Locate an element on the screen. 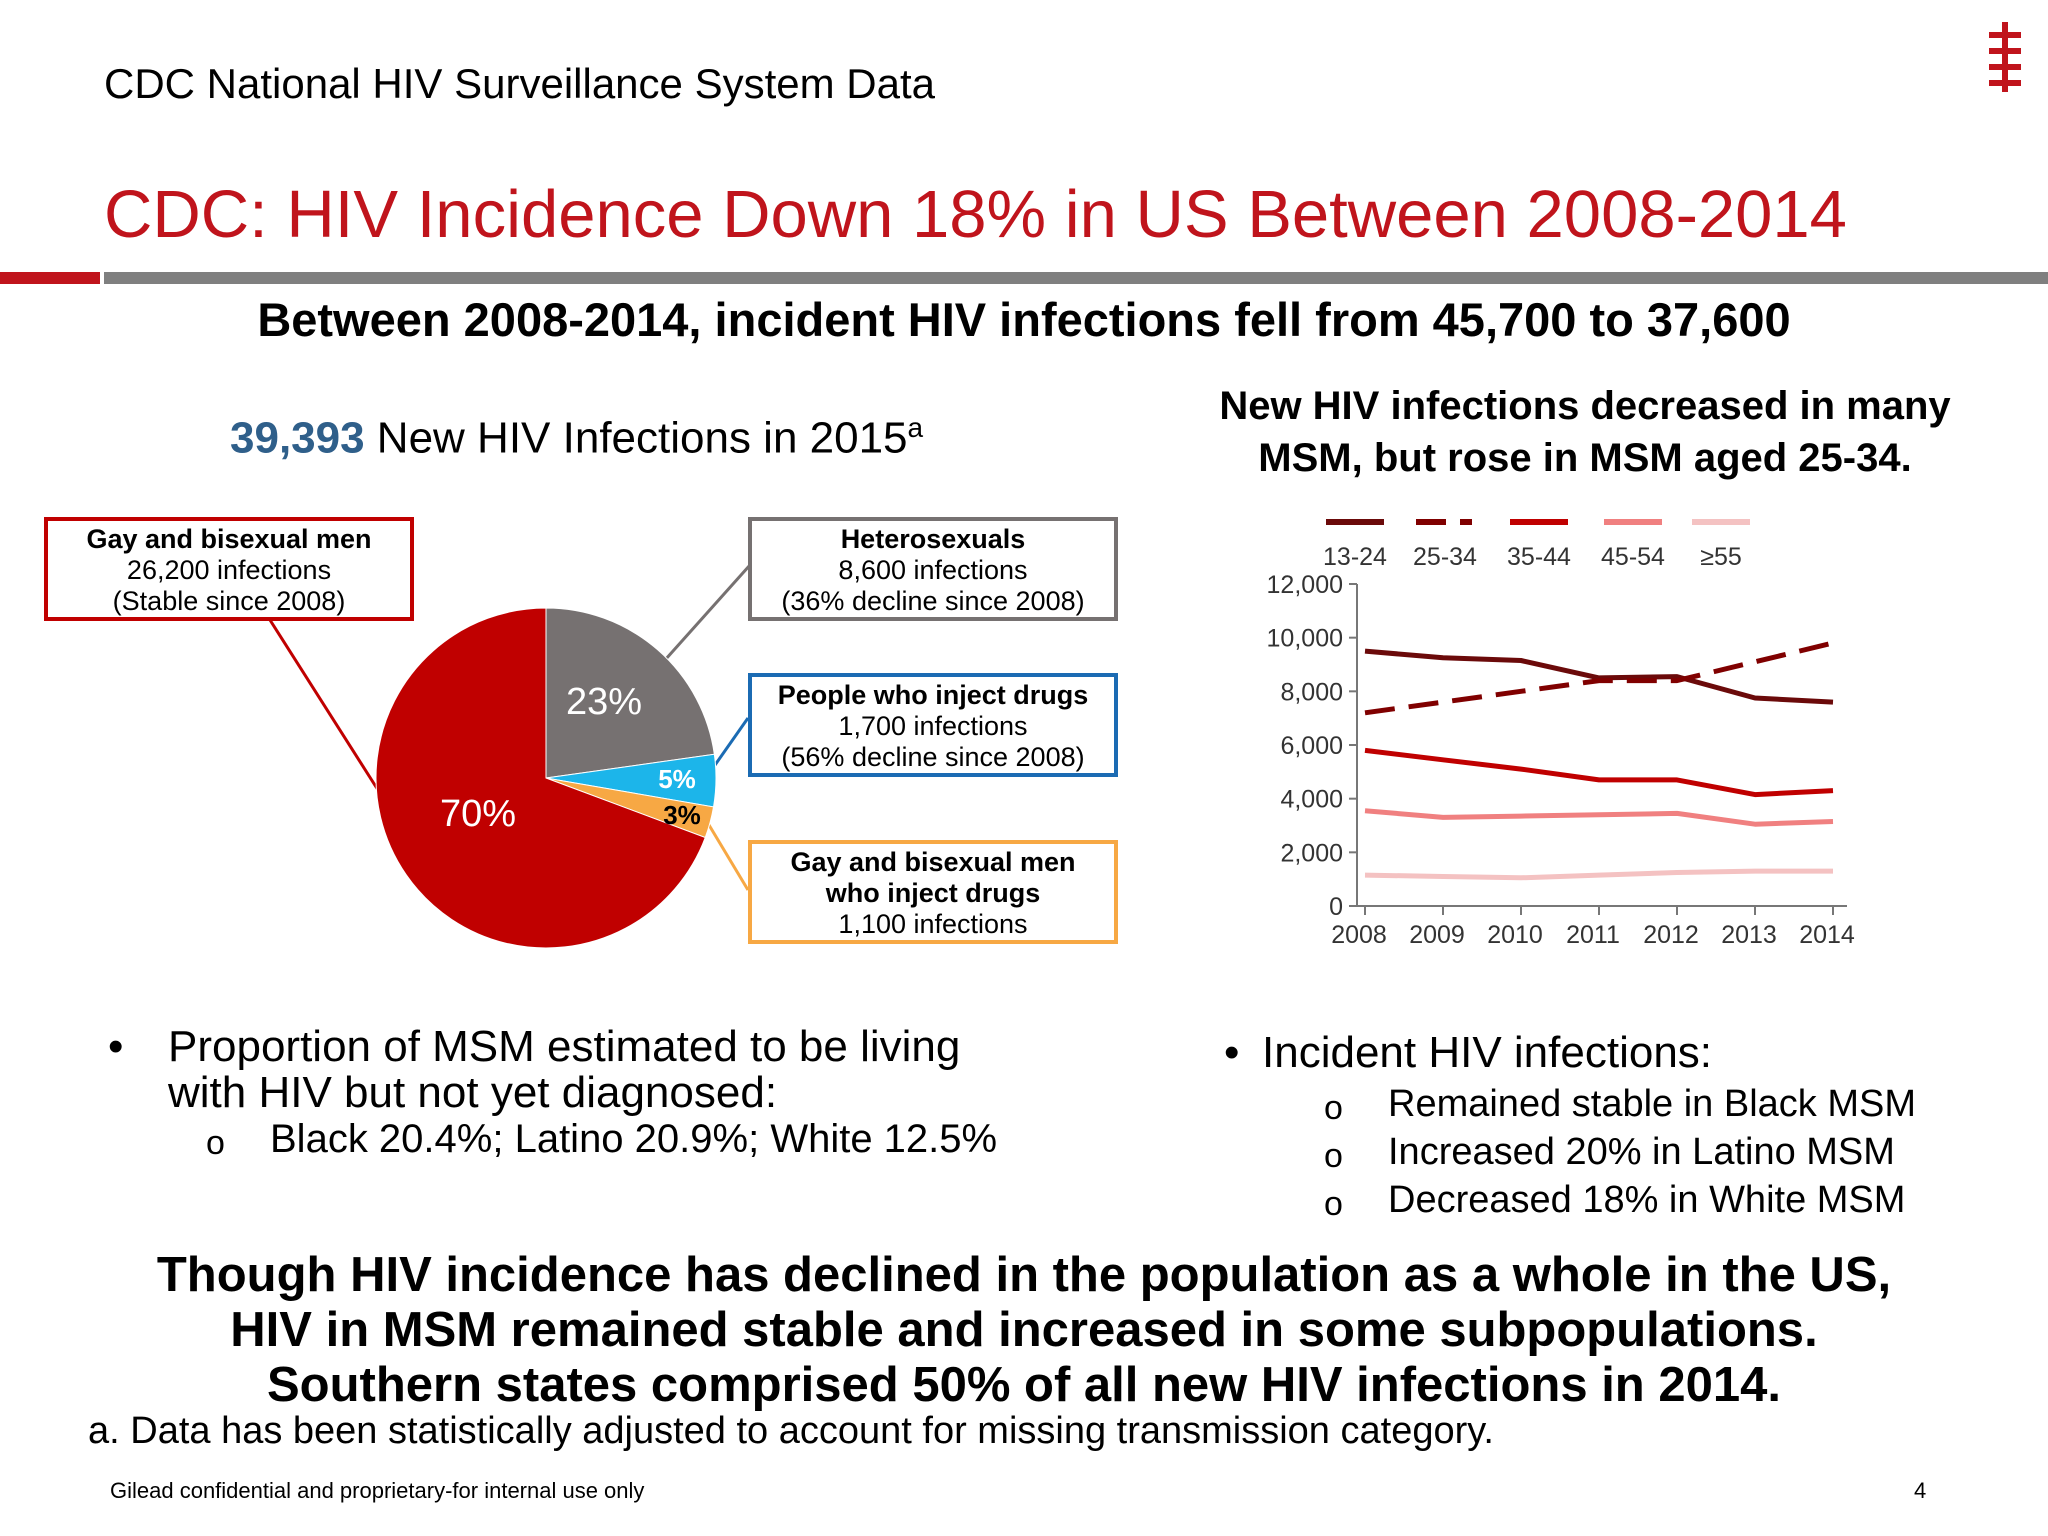  pie-heading-superscript: a is located at coordinates (915, 427).